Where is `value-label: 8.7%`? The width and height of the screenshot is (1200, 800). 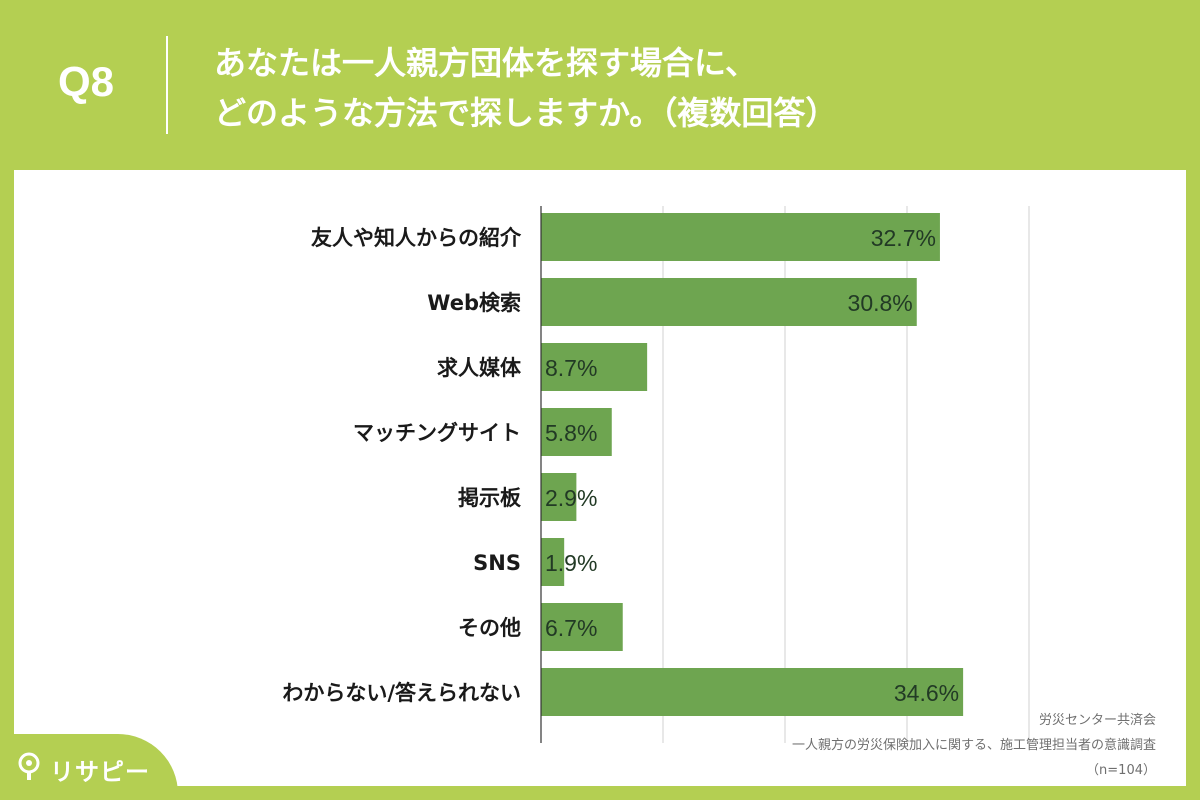 value-label: 8.7% is located at coordinates (571, 368).